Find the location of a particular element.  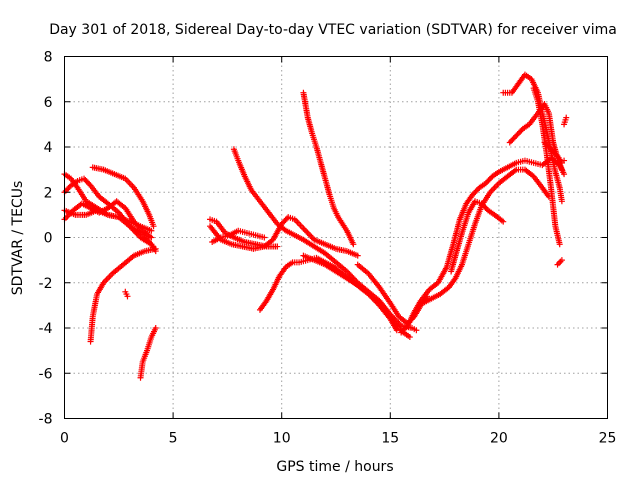

x-tick-label: 5 is located at coordinates (173, 439).